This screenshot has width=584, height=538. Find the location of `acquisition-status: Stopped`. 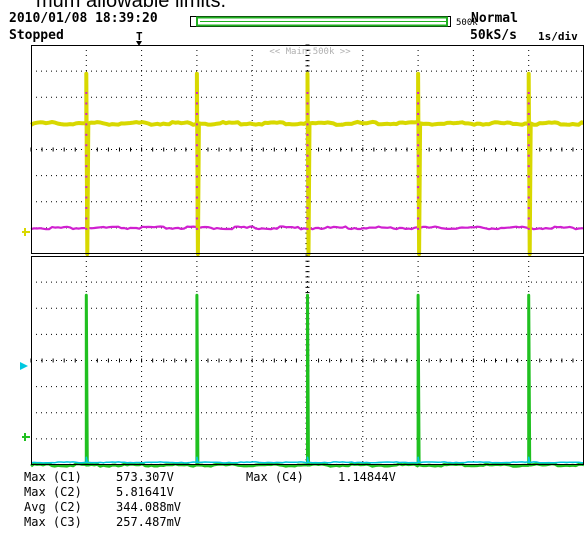

acquisition-status: Stopped is located at coordinates (36, 35).